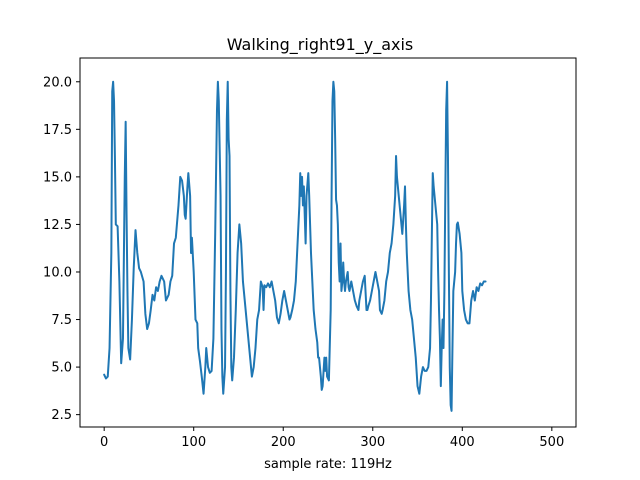 This screenshot has width=640, height=480. What do you see at coordinates (462, 442) in the screenshot?
I see `x-tick-label: 400` at bounding box center [462, 442].